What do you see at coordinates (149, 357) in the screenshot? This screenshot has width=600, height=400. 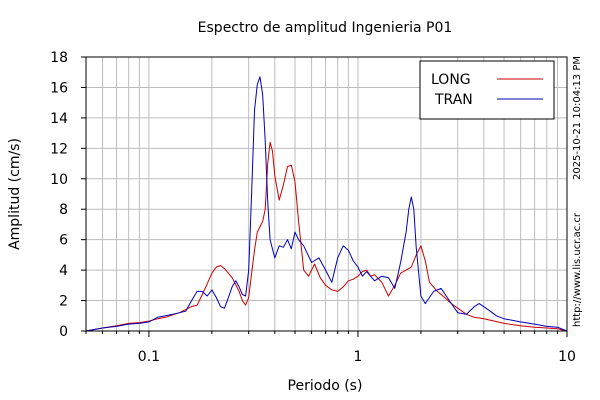 I see `x-tick-label: 0.1` at bounding box center [149, 357].